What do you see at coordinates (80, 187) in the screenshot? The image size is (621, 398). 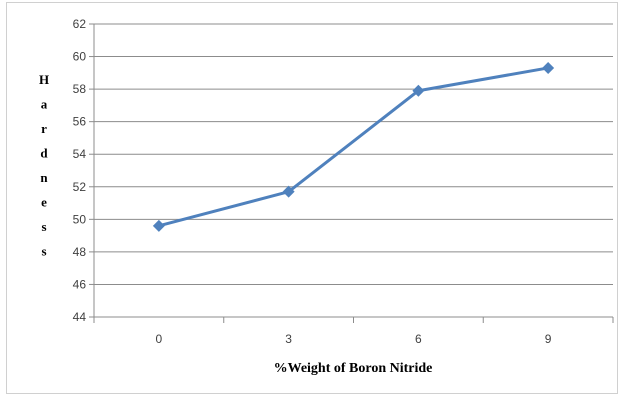 I see `y-tick-label-52: 52` at bounding box center [80, 187].